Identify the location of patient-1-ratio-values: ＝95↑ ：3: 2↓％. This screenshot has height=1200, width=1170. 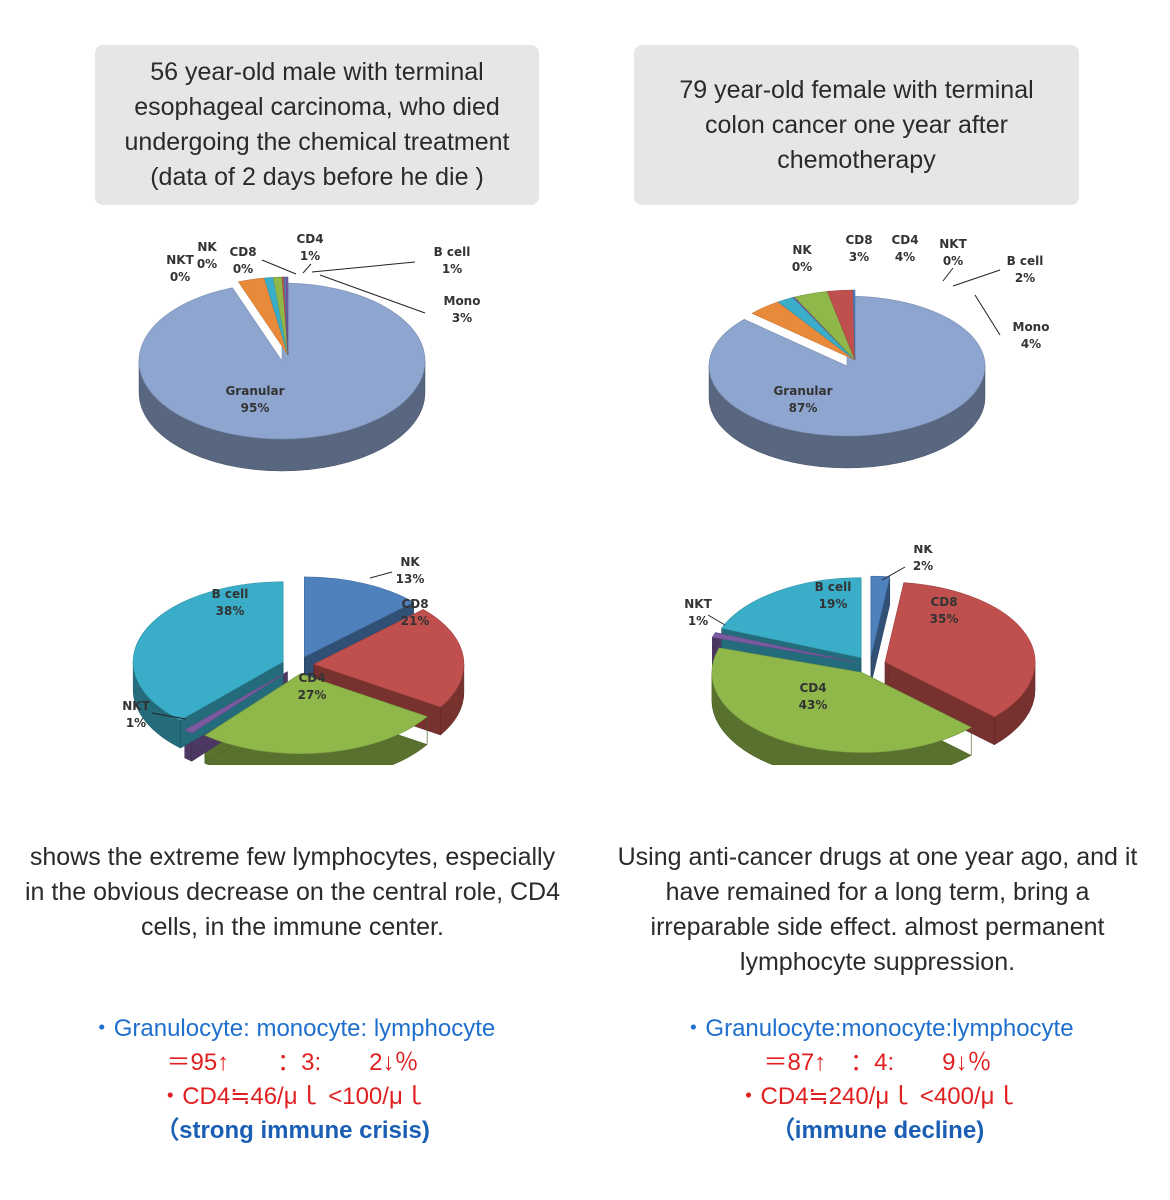
(292, 1062).